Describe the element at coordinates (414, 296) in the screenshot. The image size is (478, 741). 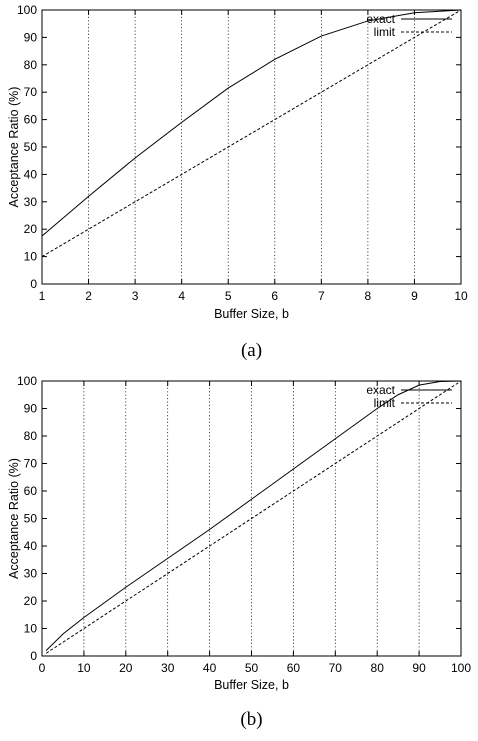
I see `x-tick-label: 9` at that location.